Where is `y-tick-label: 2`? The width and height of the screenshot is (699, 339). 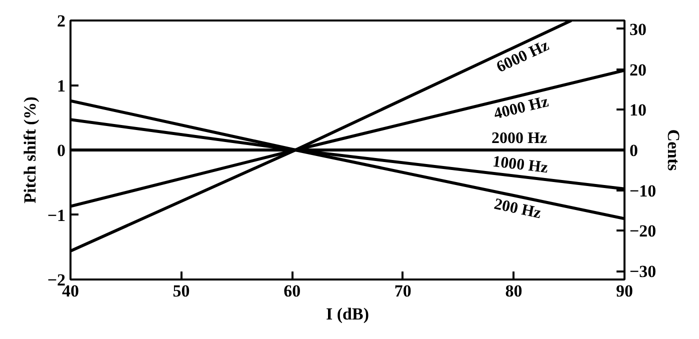 y-tick-label: 2 is located at coordinates (61, 21).